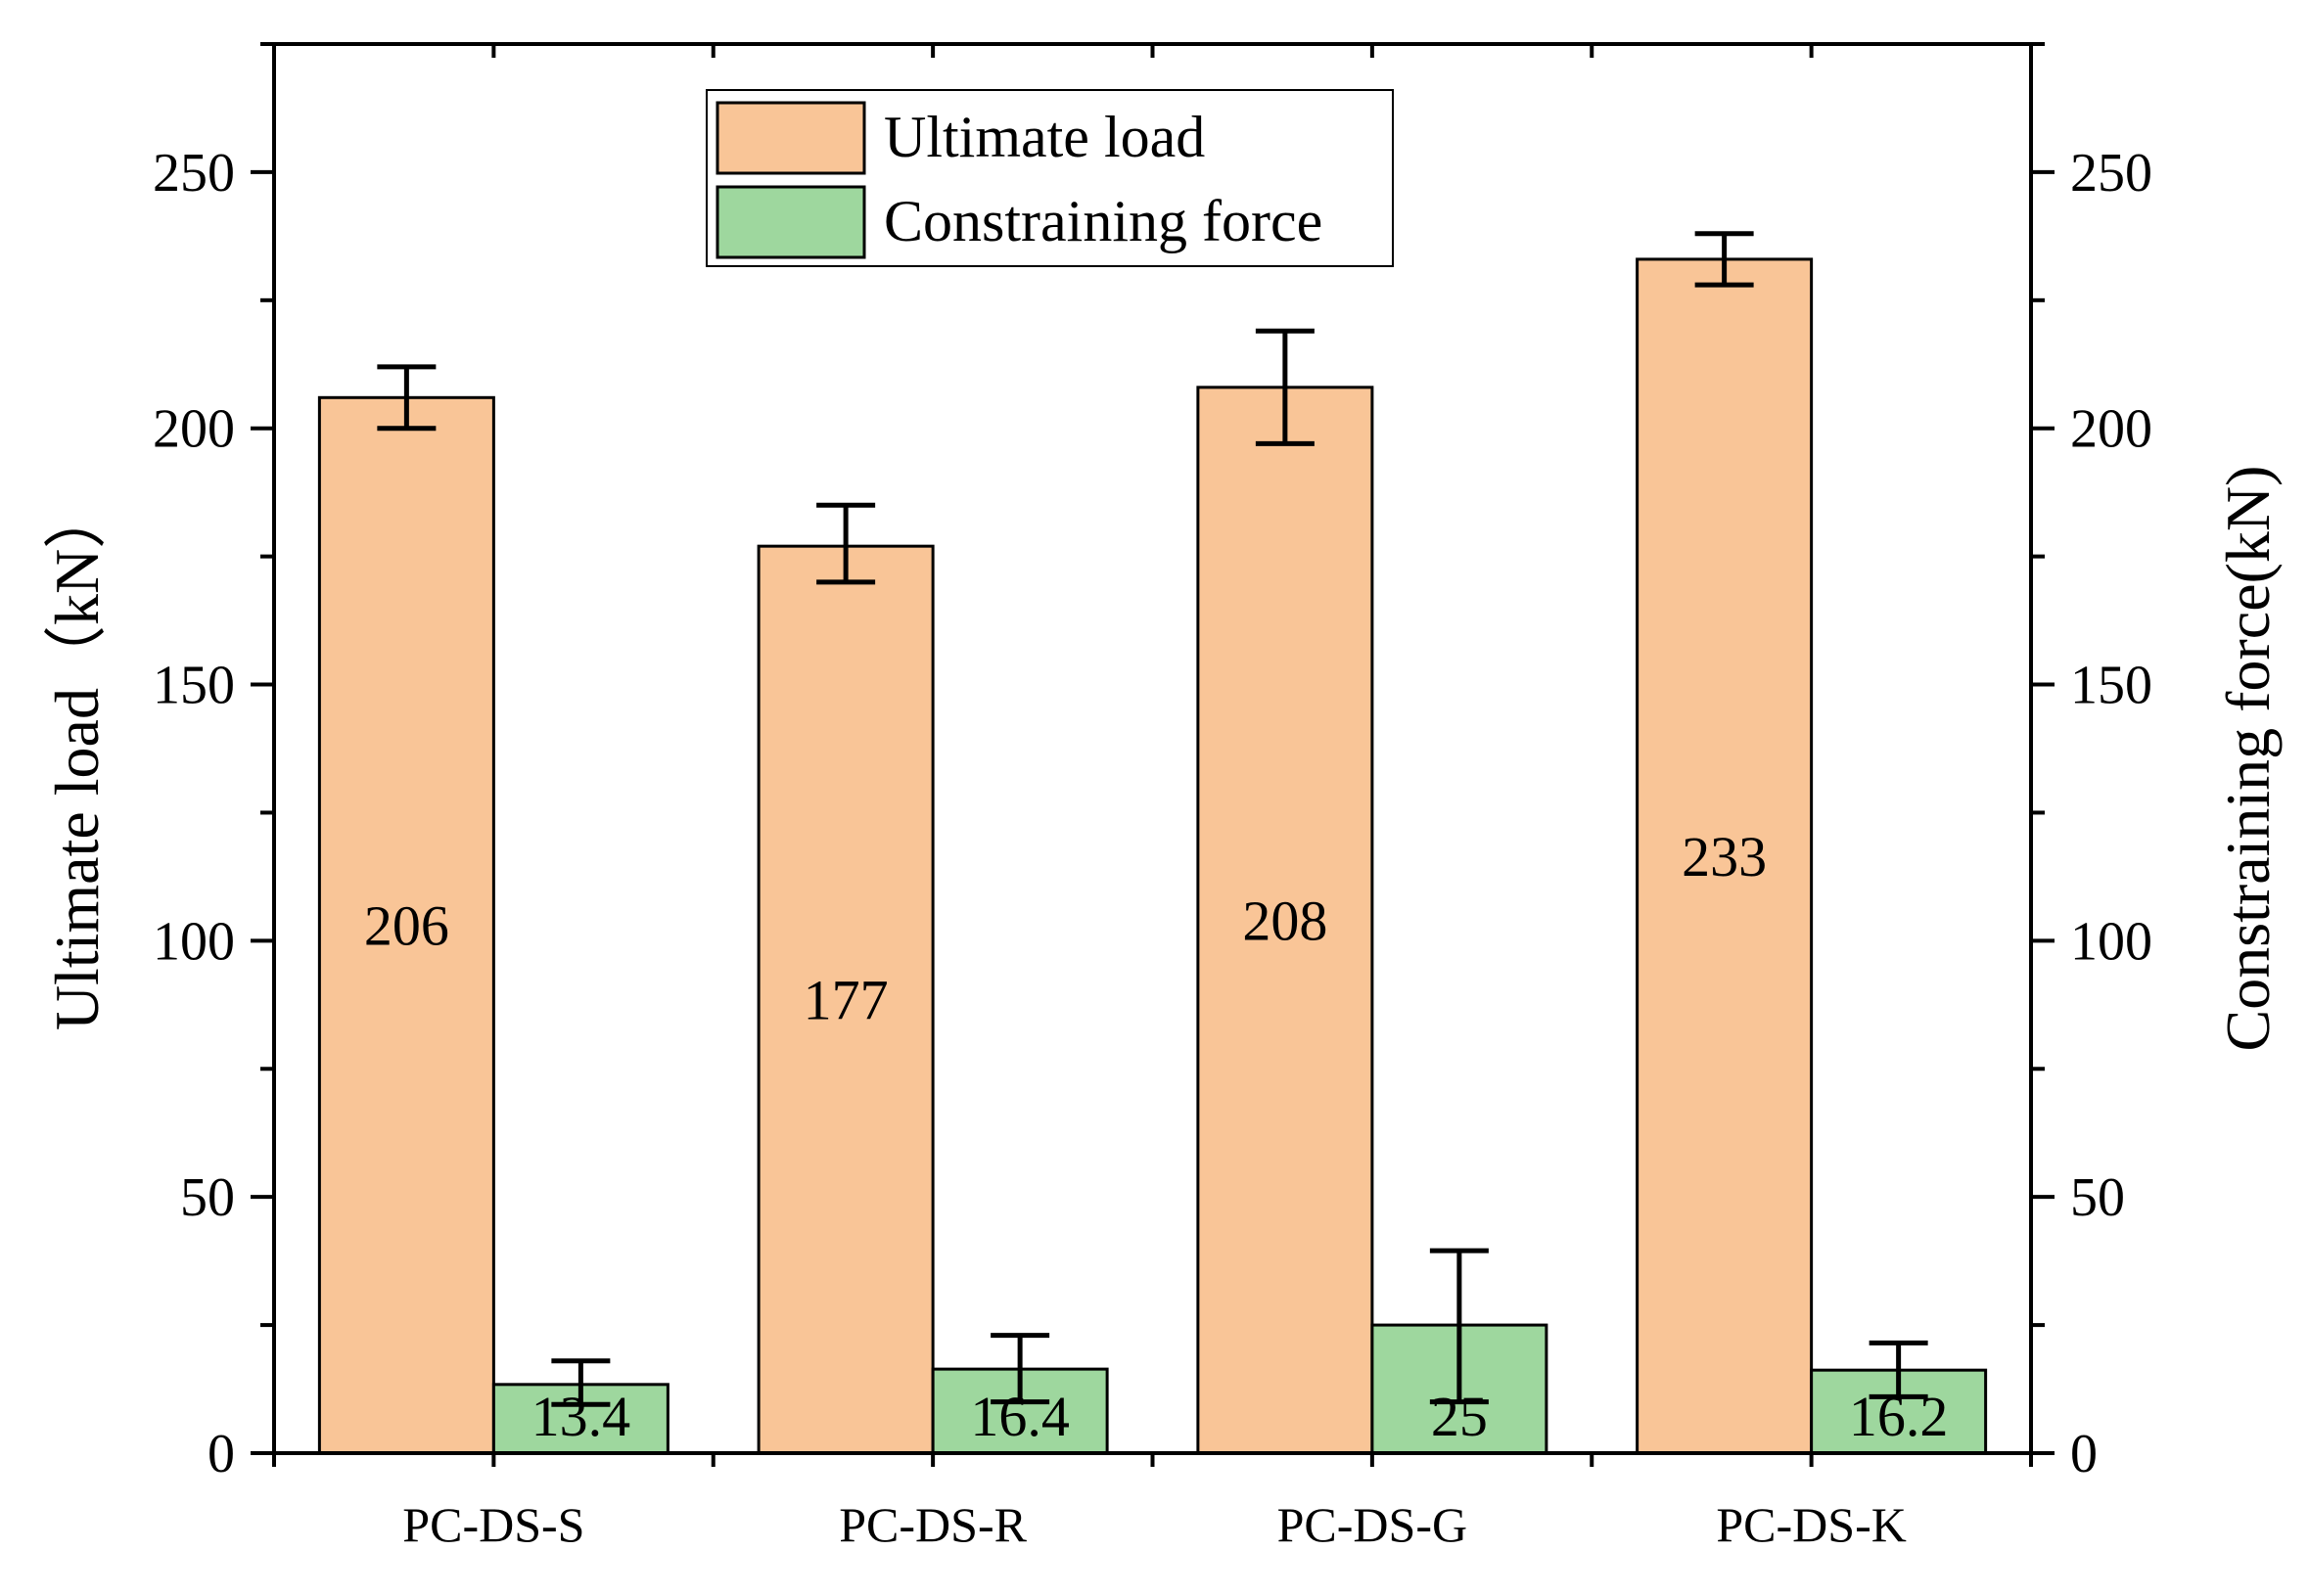  Describe the element at coordinates (1899, 1369) in the screenshot. I see `error-bar-constraining-force-pc-ds-k` at that location.